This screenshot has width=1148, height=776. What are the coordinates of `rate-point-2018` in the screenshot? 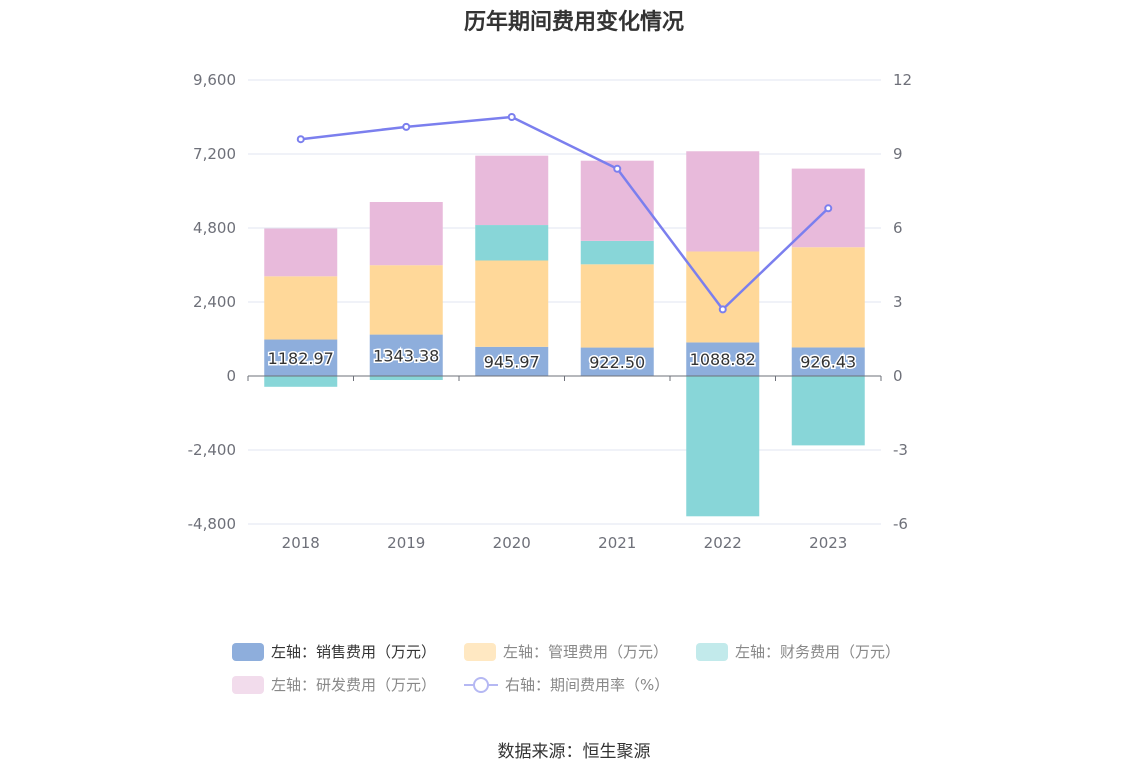 It's located at (300, 139).